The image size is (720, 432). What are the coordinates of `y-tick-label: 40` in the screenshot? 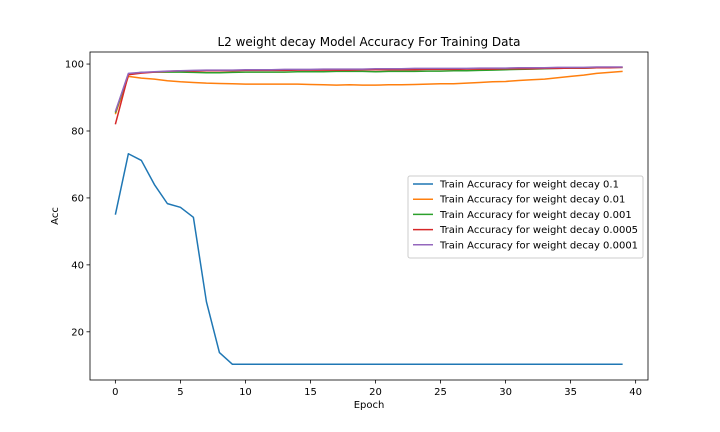 It's located at (77, 265).